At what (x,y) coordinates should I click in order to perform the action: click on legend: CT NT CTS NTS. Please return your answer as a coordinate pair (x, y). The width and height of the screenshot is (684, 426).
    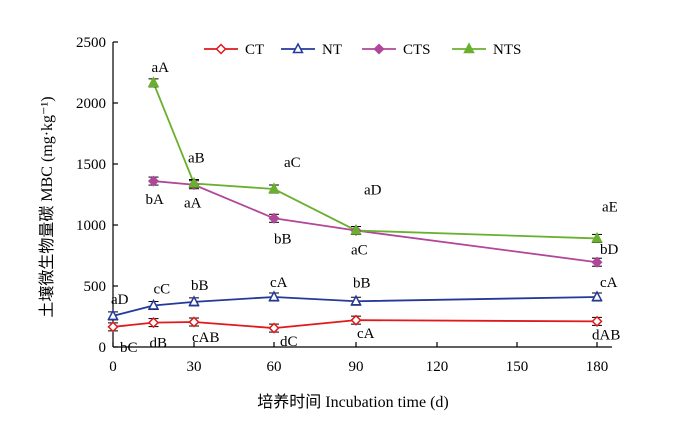
    Looking at the image, I should click on (362, 50).